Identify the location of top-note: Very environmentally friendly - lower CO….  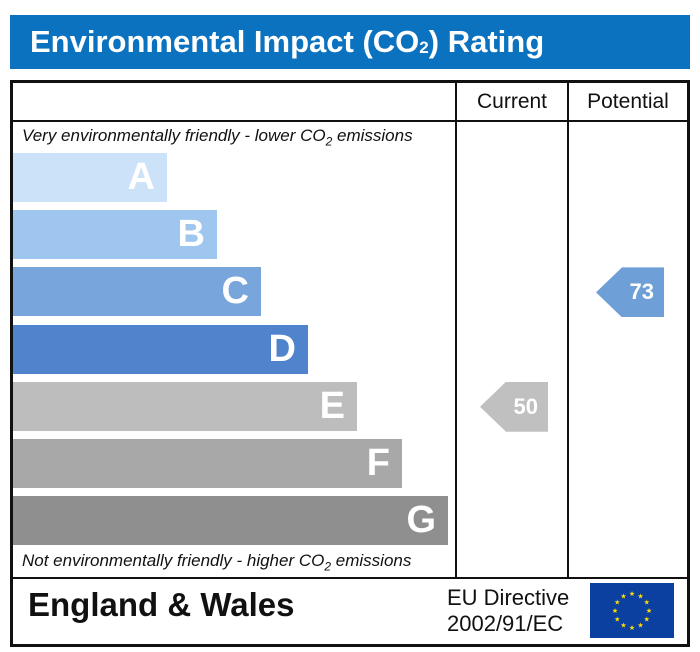
(217, 137).